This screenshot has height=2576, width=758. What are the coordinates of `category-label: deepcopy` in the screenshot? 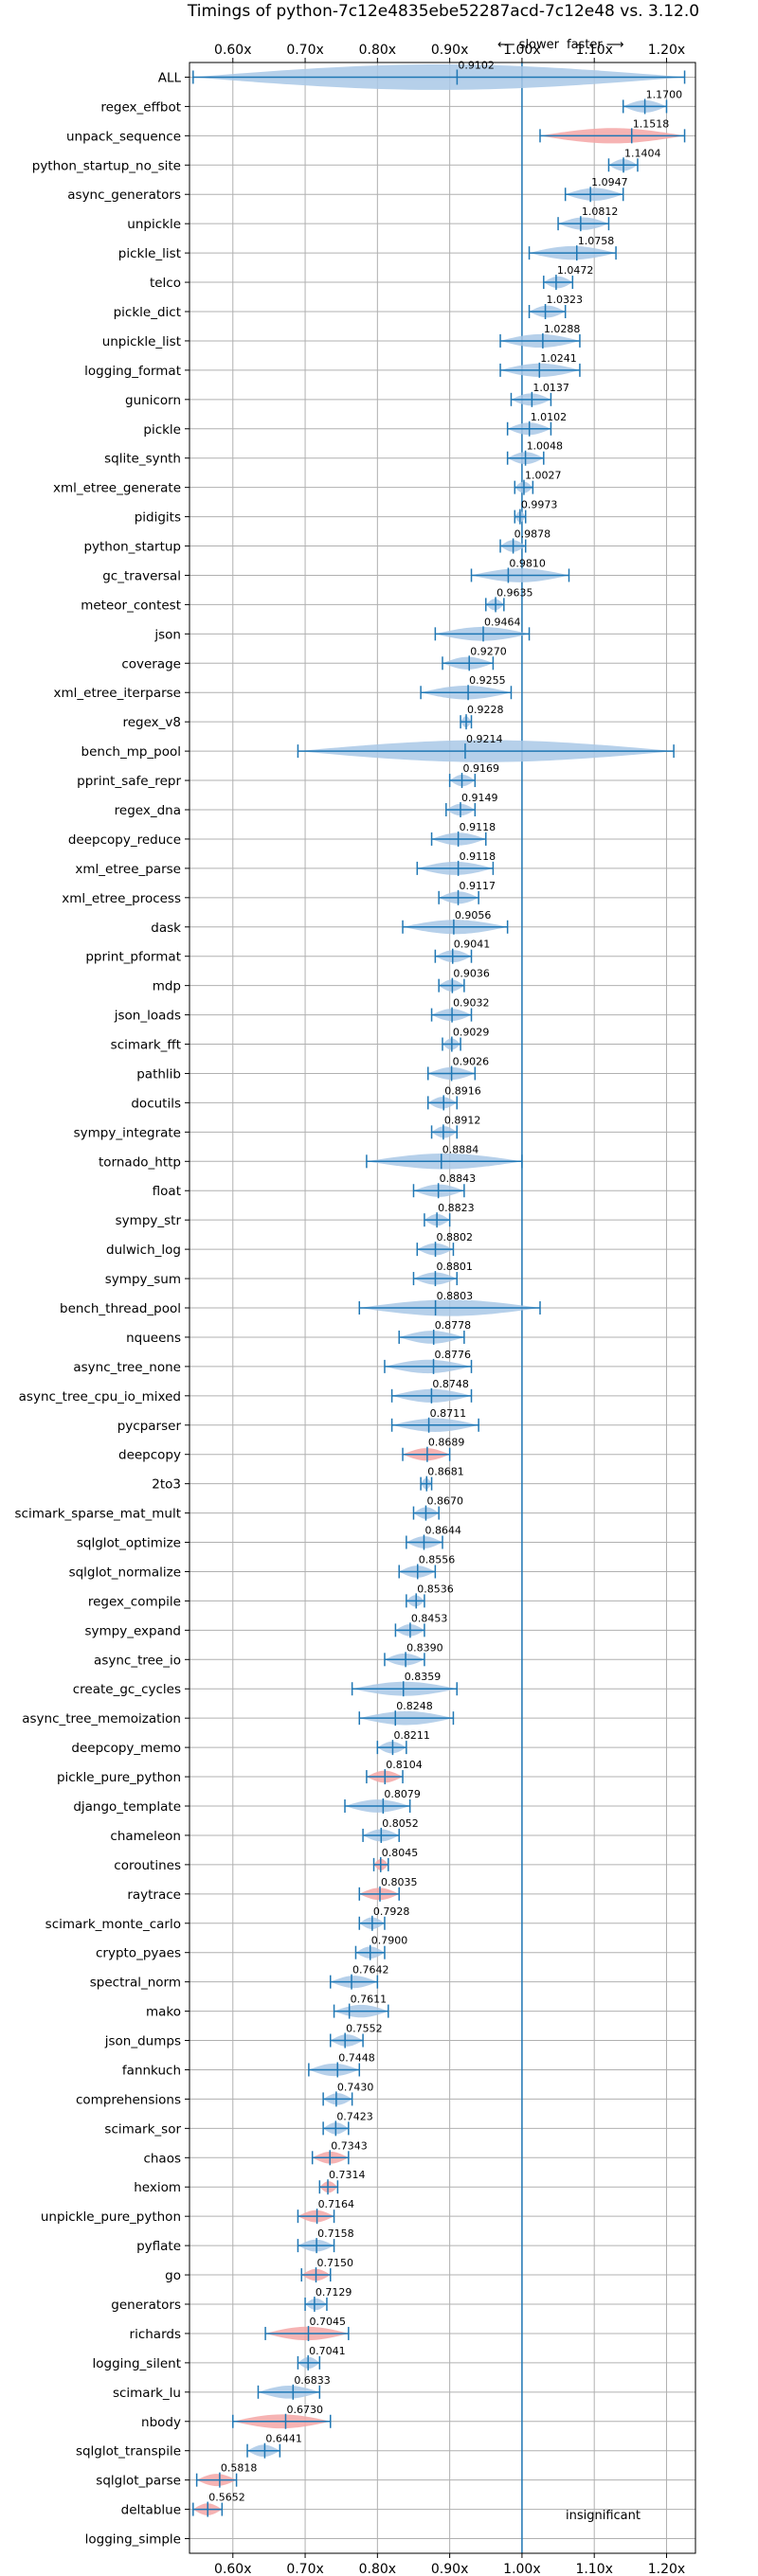 It's located at (149, 1455).